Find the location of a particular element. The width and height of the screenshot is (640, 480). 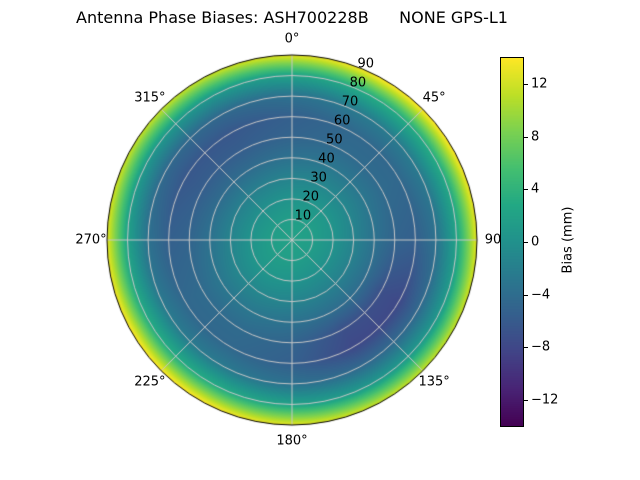

theta-tick-label: 180° is located at coordinates (292, 441).